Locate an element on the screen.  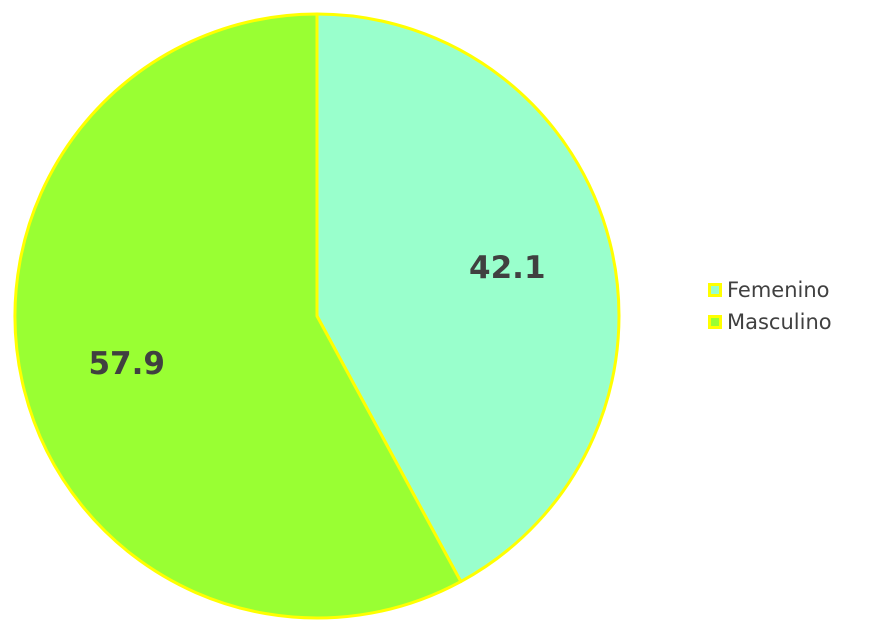
legend-label-masculino: Masculino is located at coordinates (779, 322).